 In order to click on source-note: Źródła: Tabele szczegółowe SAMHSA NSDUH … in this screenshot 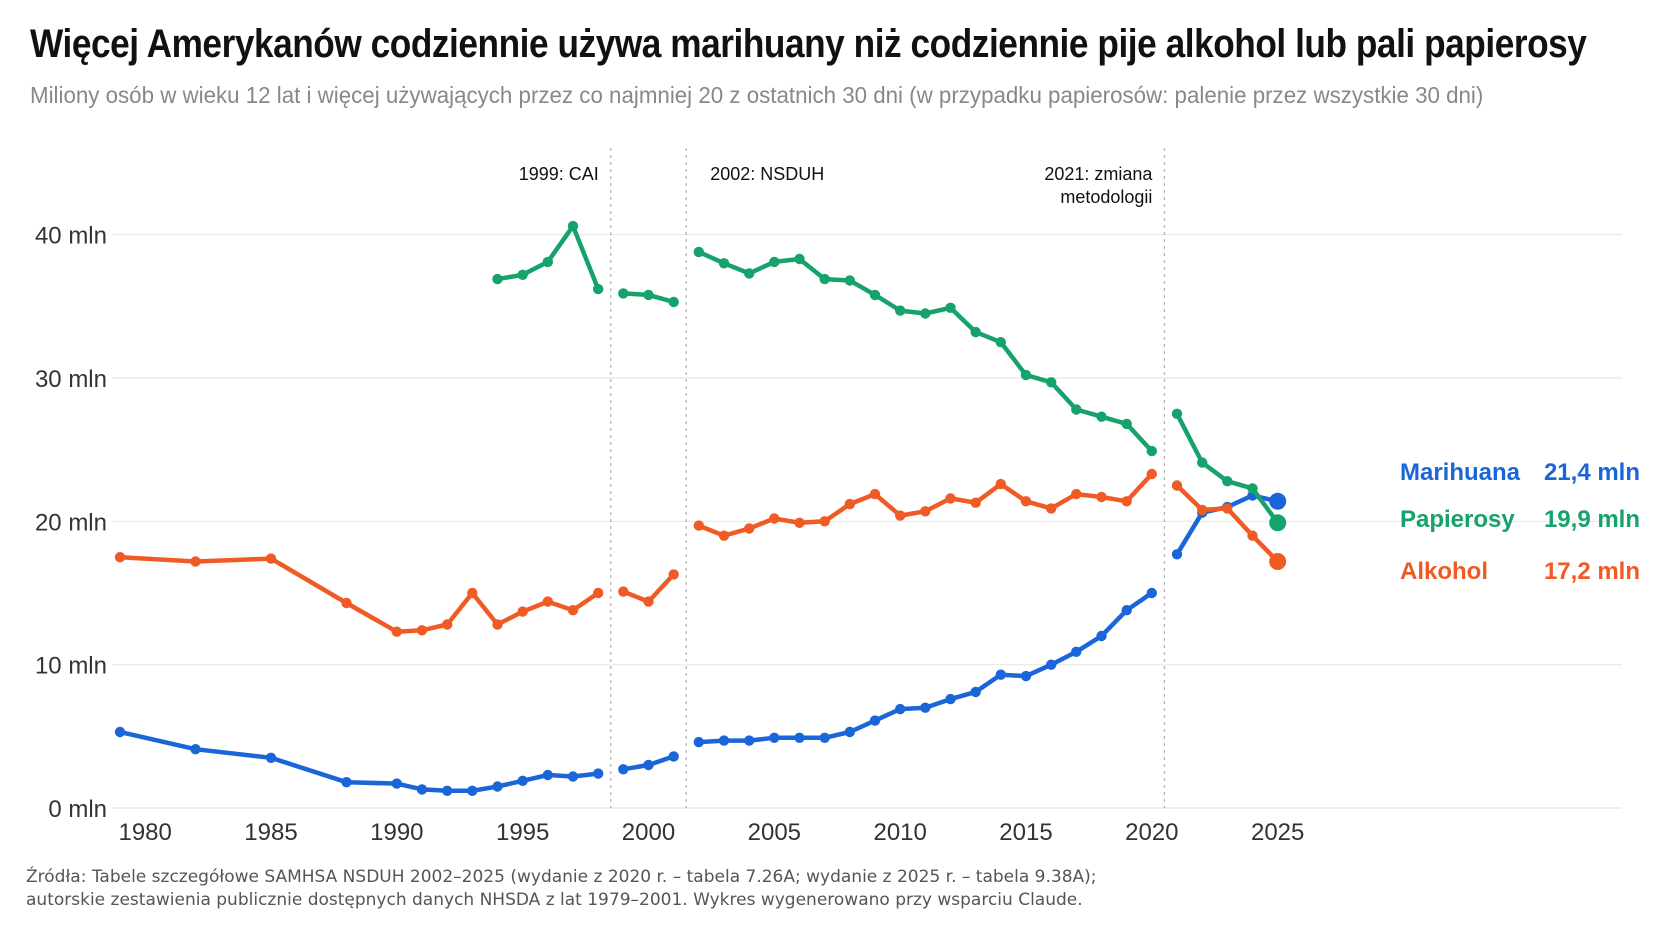, I will do `click(561, 889)`.